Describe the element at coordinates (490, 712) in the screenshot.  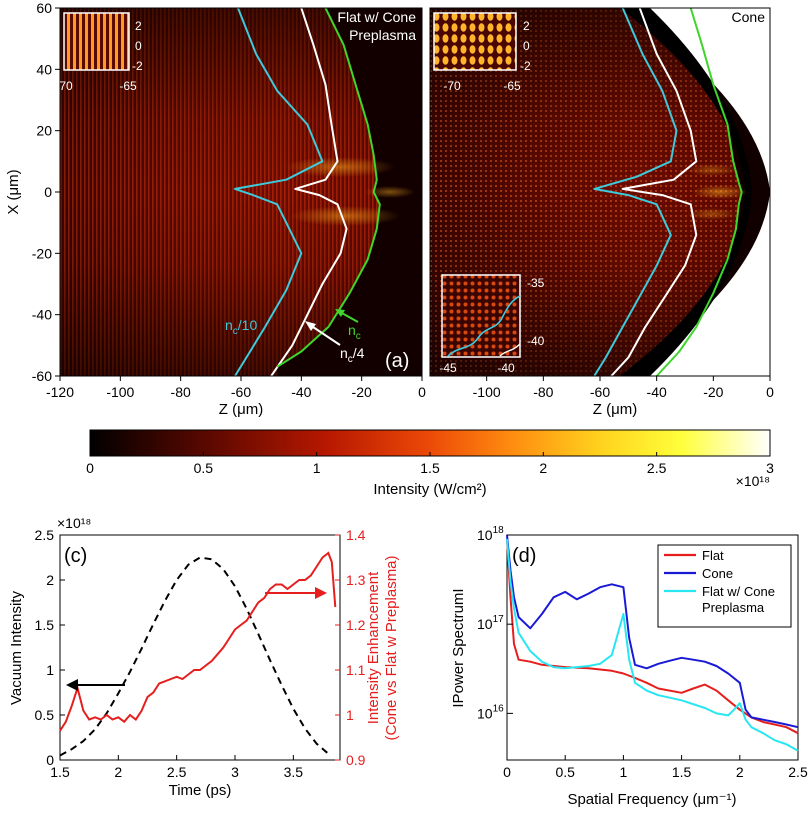
I see `ytick-label: 1016` at that location.